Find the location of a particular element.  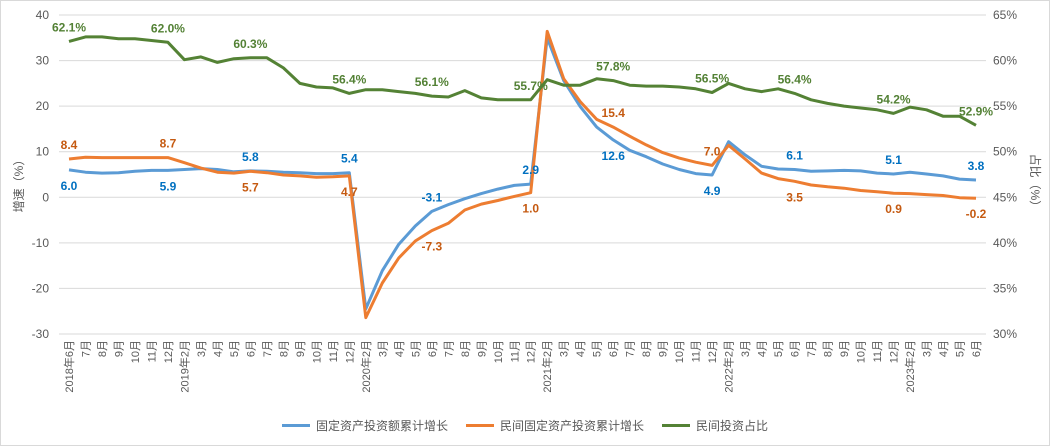

y-tick-label: 20 is located at coordinates (43, 106).